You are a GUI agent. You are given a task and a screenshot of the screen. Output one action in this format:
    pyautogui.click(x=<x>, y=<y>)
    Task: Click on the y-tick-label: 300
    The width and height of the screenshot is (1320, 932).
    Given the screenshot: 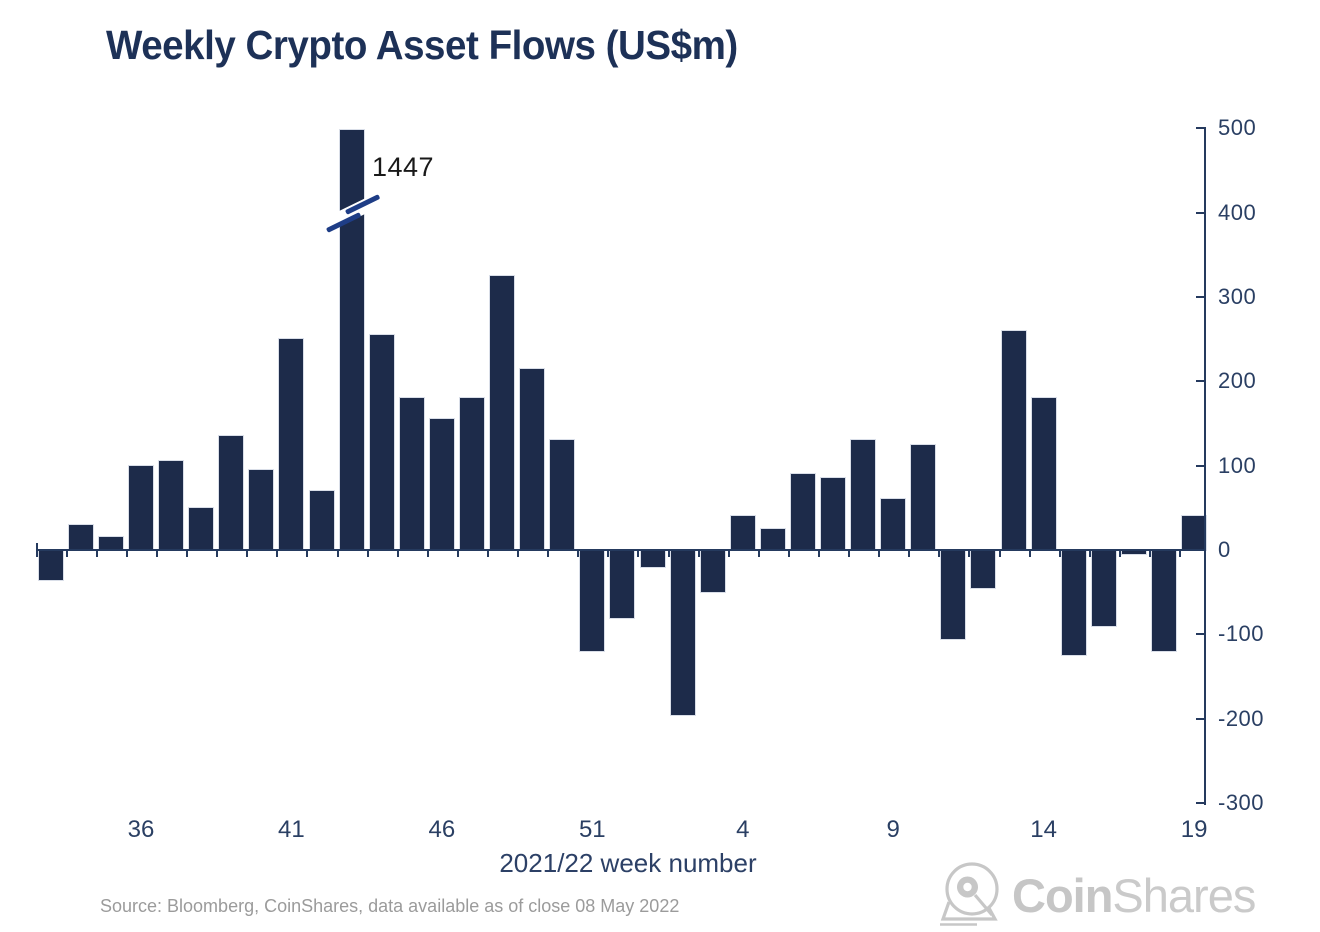 What is the action you would take?
    pyautogui.click(x=1237, y=296)
    